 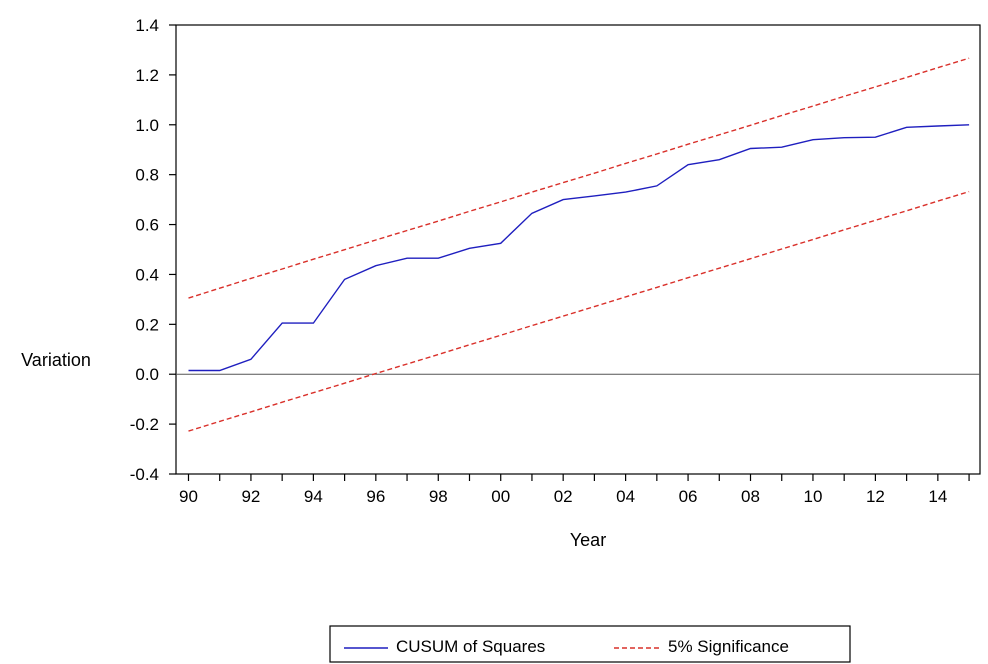 I want to click on y-tick-label: -0.2, so click(x=144, y=424).